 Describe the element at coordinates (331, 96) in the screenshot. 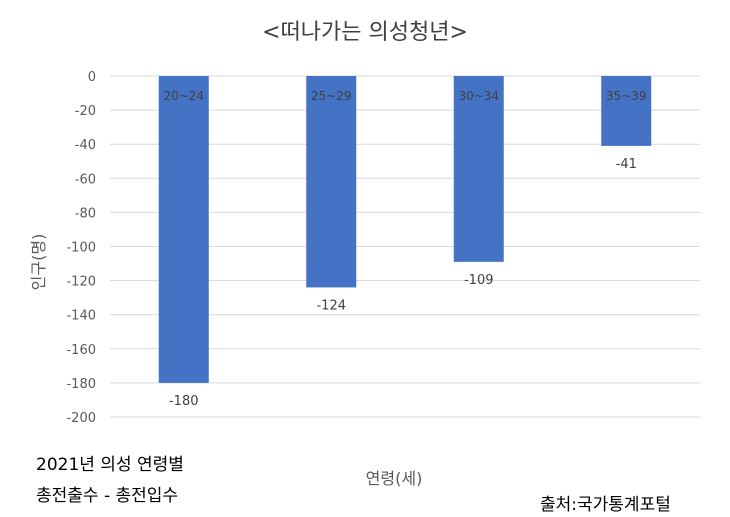

I see `category-label: 25~29` at that location.